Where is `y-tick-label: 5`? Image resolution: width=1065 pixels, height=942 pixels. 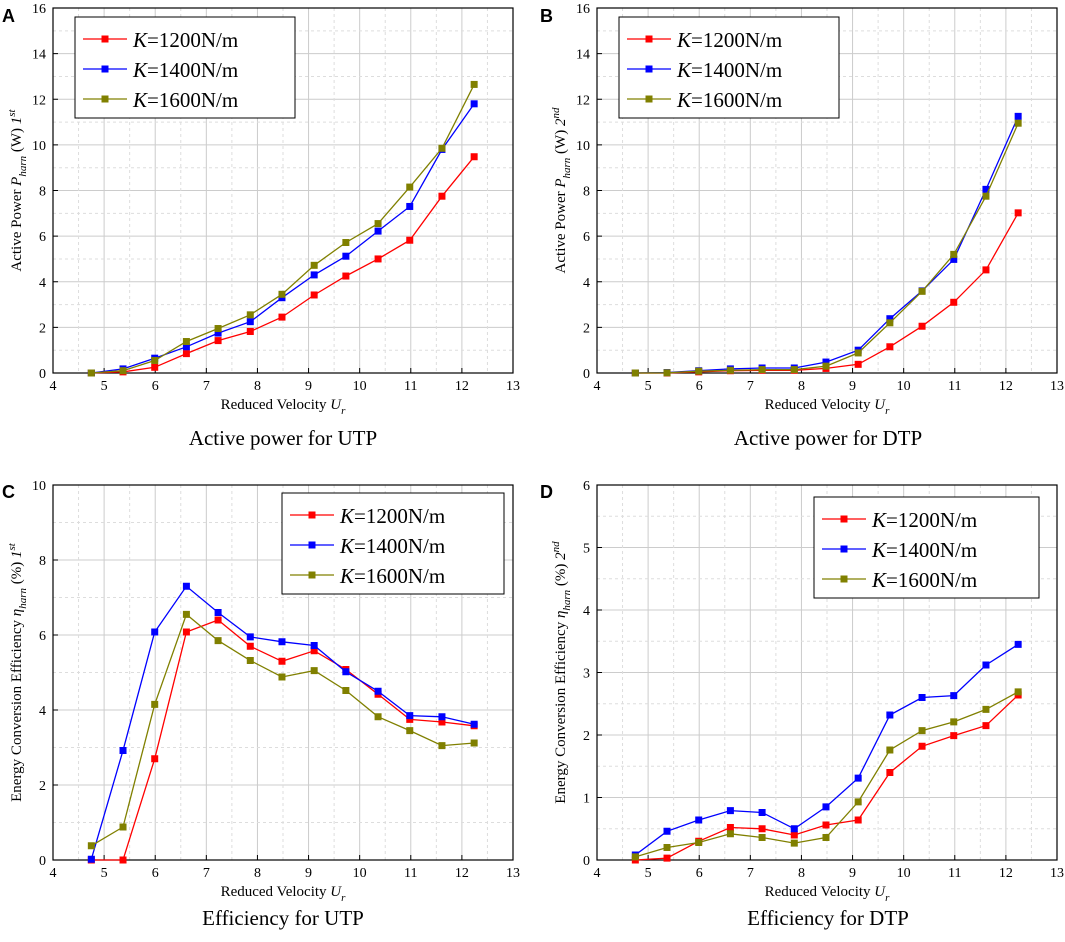 y-tick-label: 5 is located at coordinates (586, 549).